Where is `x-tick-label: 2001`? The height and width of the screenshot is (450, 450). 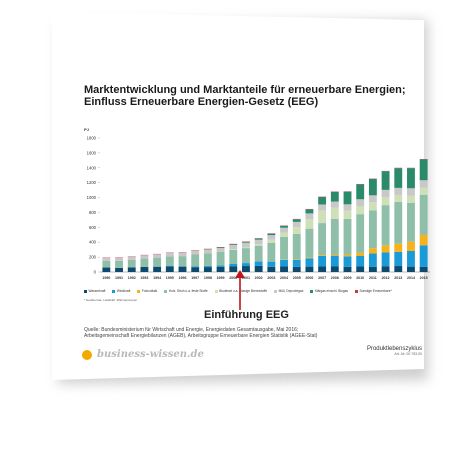 x-tick-label: 2001 is located at coordinates (246, 278).